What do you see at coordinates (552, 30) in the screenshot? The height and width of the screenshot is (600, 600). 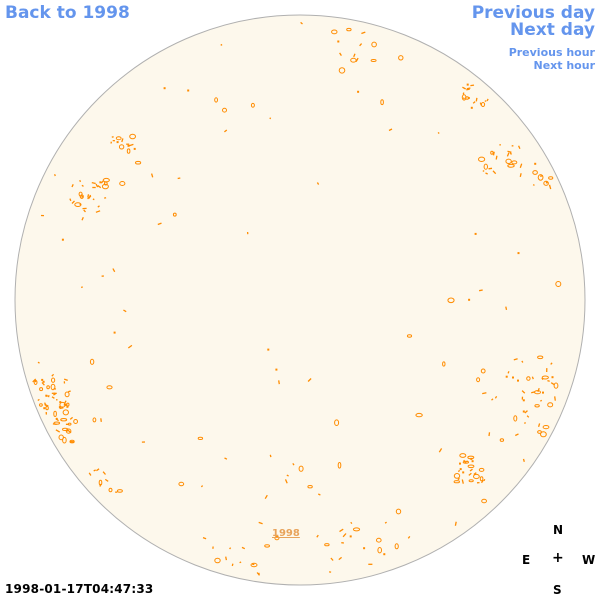 I see `next-day-link: Next day` at bounding box center [552, 30].